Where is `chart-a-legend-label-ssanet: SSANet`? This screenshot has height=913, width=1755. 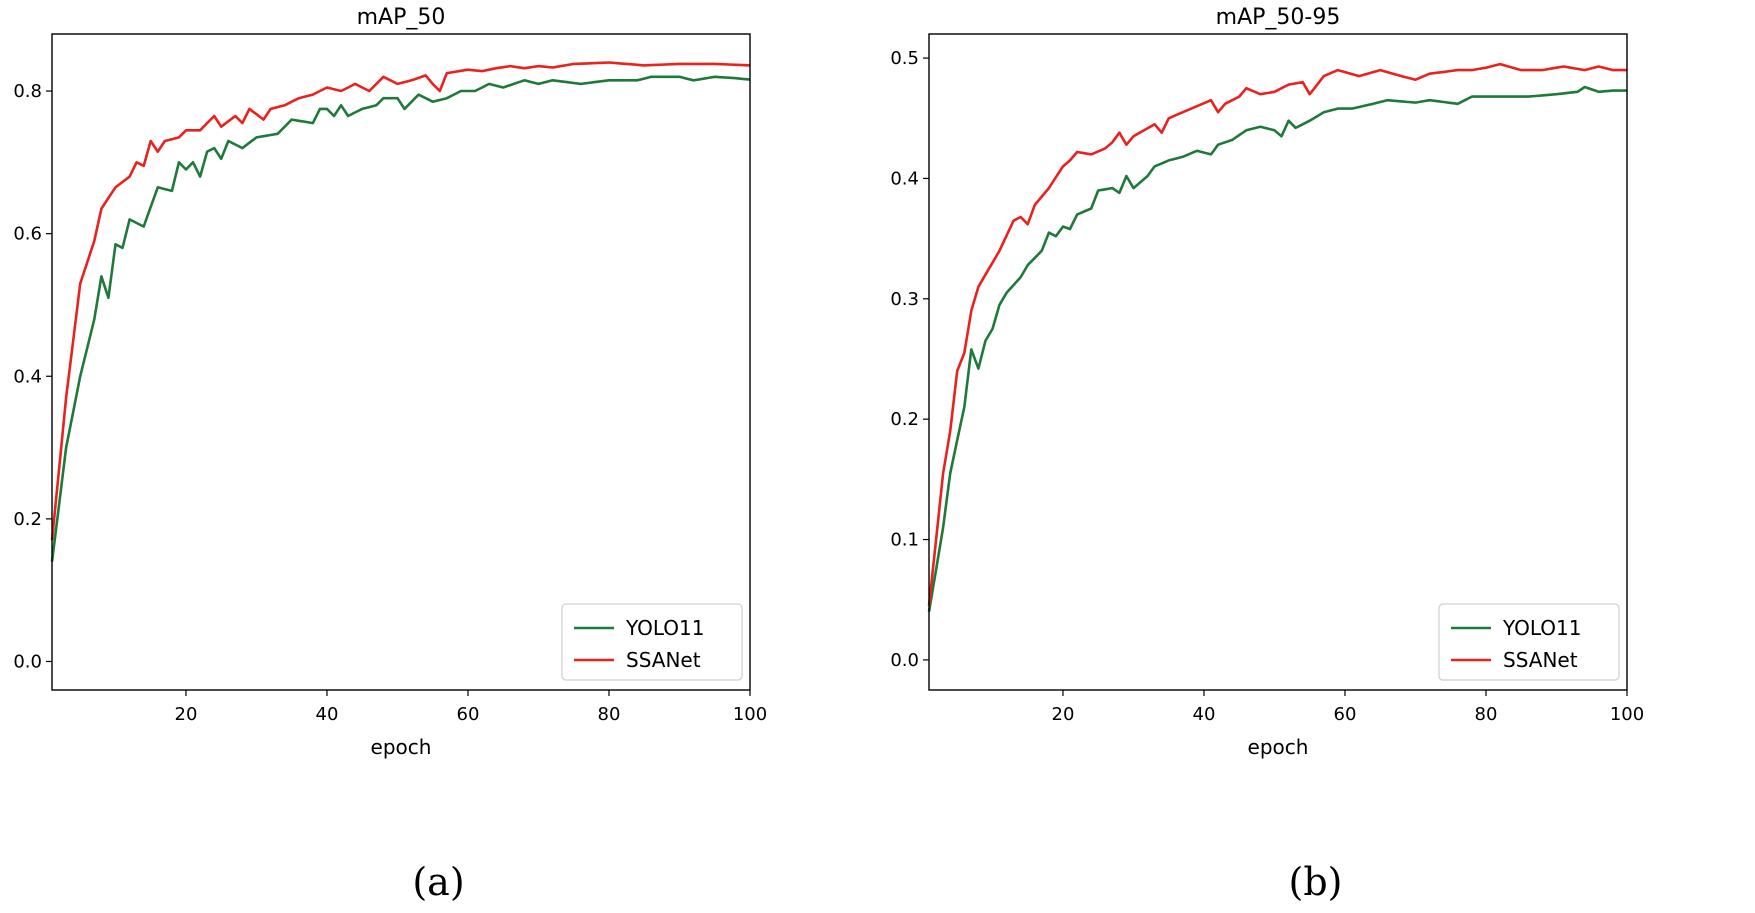
chart-a-legend-label-ssanet: SSANet is located at coordinates (663, 660).